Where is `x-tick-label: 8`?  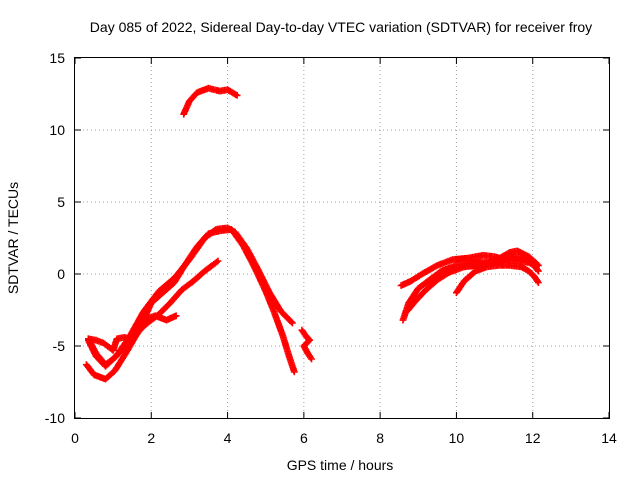 x-tick-label: 8 is located at coordinates (380, 438).